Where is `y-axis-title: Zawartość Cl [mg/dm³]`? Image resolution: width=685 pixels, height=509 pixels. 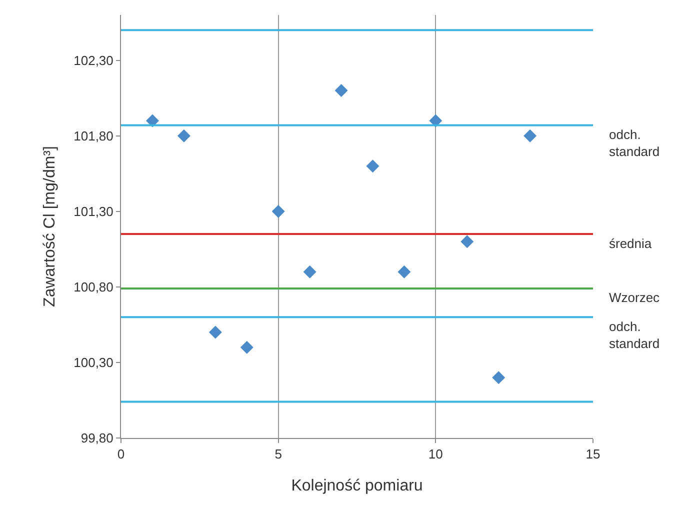 y-axis-title: Zawartość Cl [mg/dm³] is located at coordinates (50, 226).